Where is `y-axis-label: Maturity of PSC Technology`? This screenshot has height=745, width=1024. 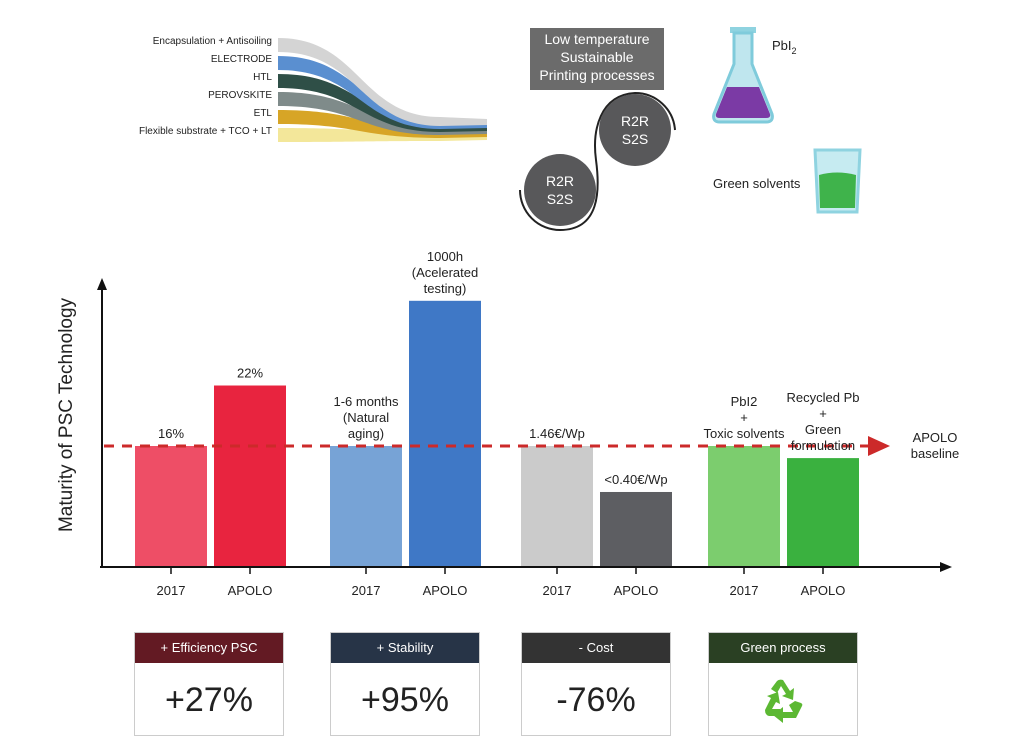 y-axis-label: Maturity of PSC Technology is located at coordinates (66, 414).